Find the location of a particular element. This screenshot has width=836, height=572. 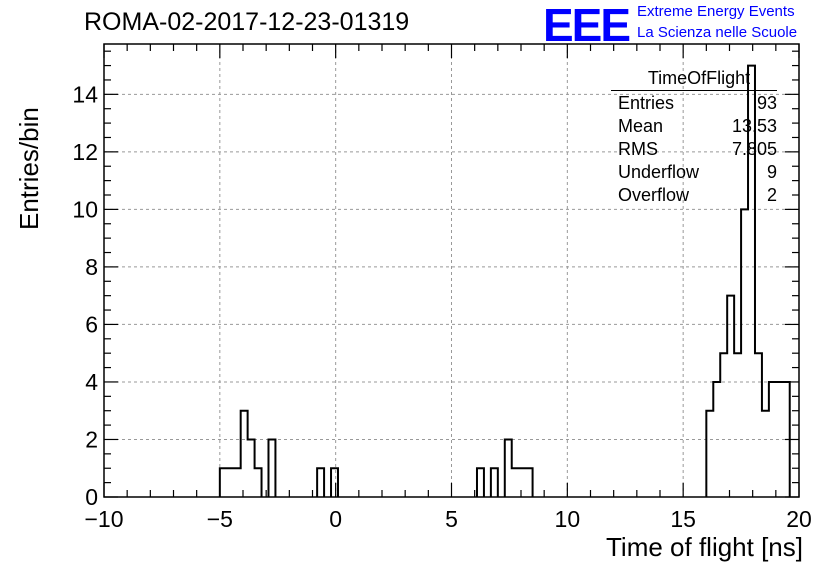

y-tick-label: 12 is located at coordinates (85, 152).